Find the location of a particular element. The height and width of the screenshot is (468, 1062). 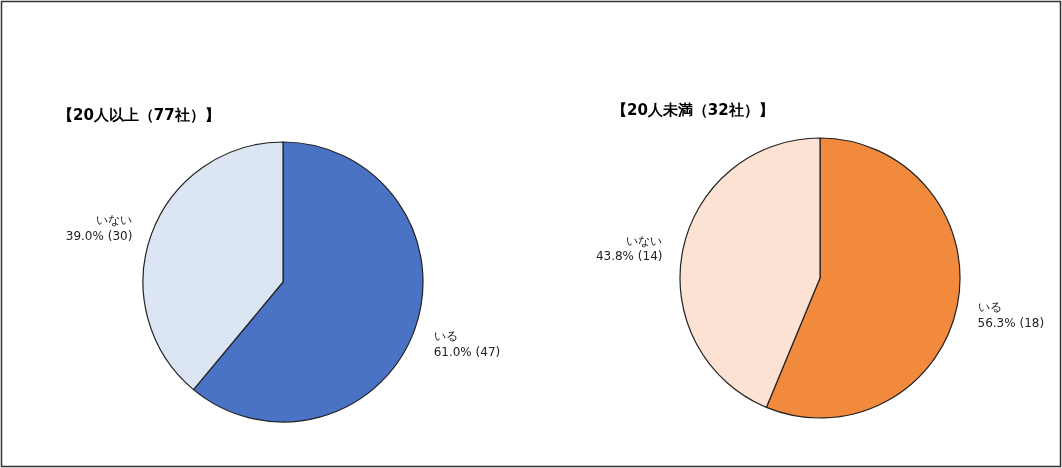

chart-title: 【20人未満（32社）】 is located at coordinates (693, 110).